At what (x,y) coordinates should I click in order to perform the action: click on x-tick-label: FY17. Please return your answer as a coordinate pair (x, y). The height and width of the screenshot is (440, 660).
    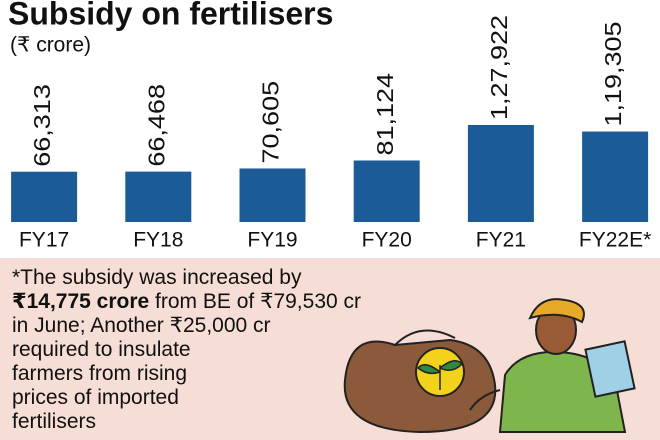
    Looking at the image, I should click on (44, 240).